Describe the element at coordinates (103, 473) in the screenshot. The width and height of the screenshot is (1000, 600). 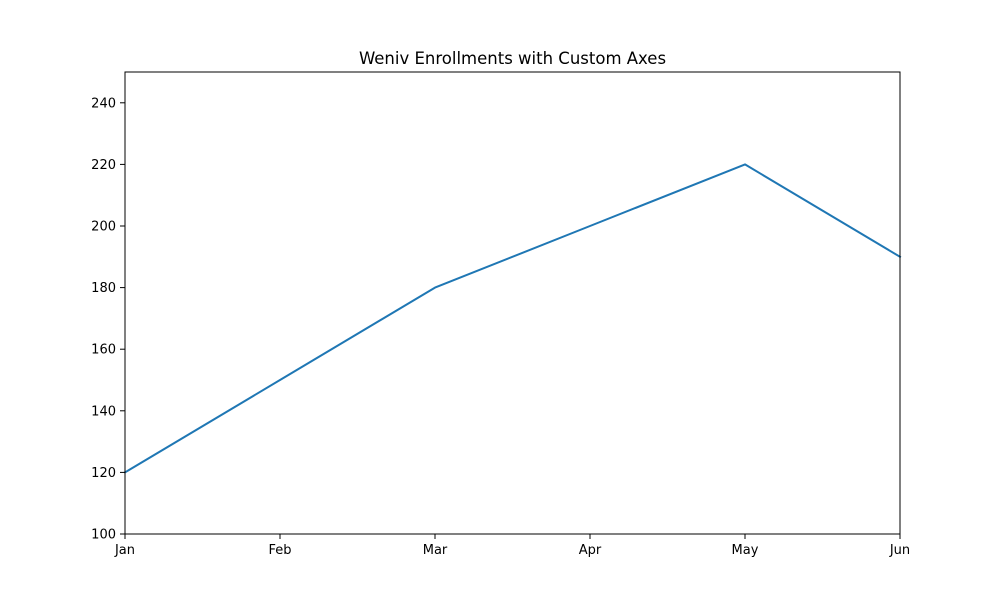
I see `y-tick-label: 120` at that location.